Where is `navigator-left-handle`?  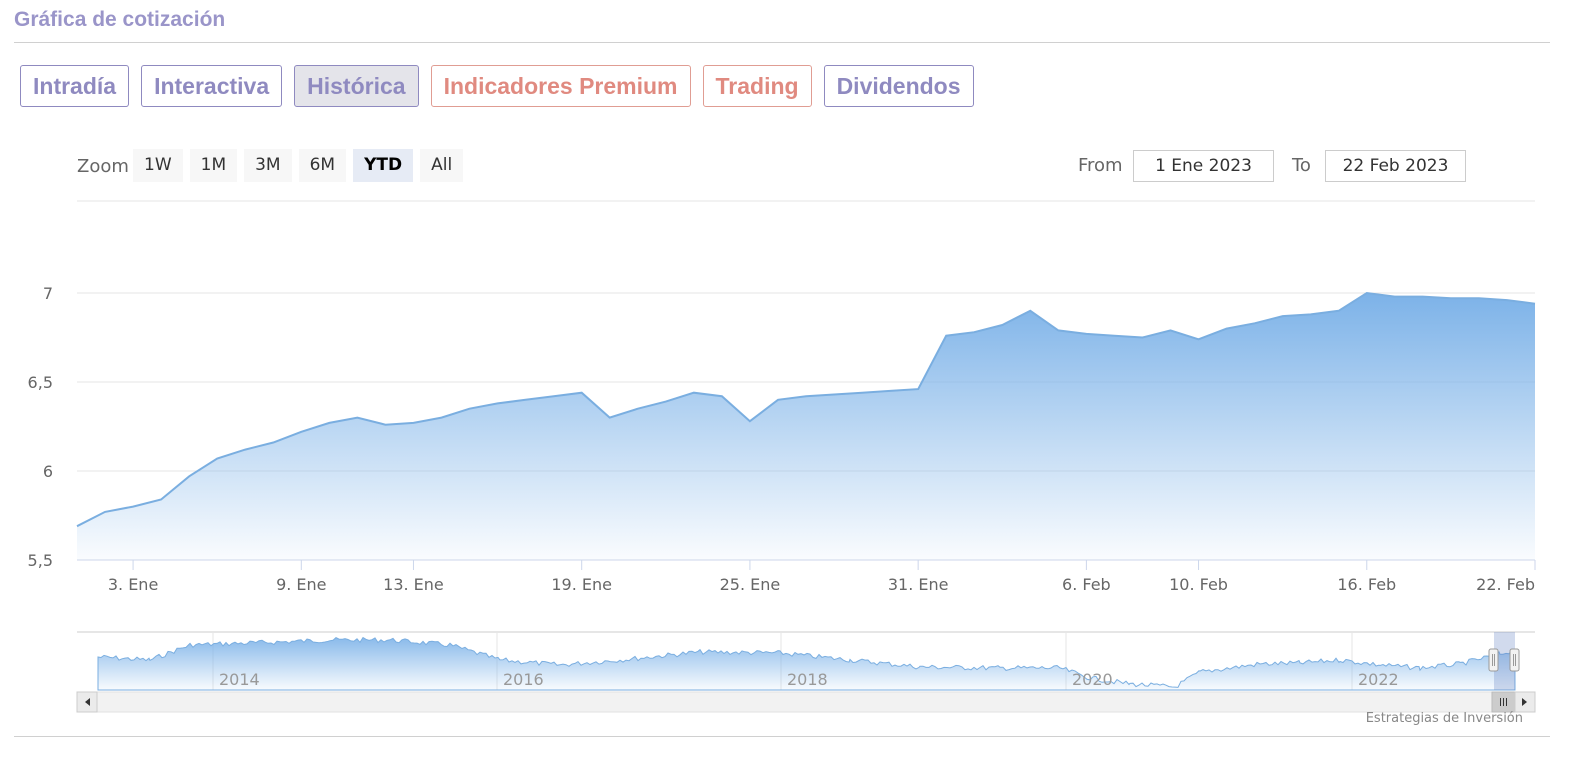
navigator-left-handle is located at coordinates (1493, 660).